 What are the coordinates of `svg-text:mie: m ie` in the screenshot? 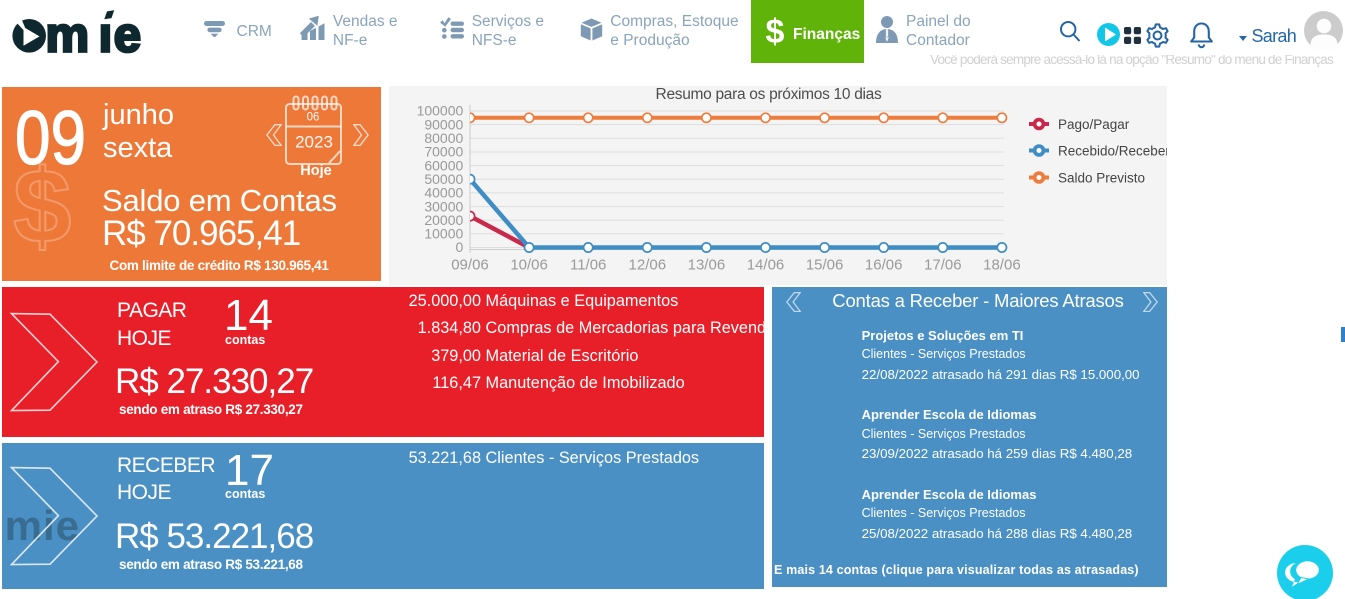 It's located at (93, 35).